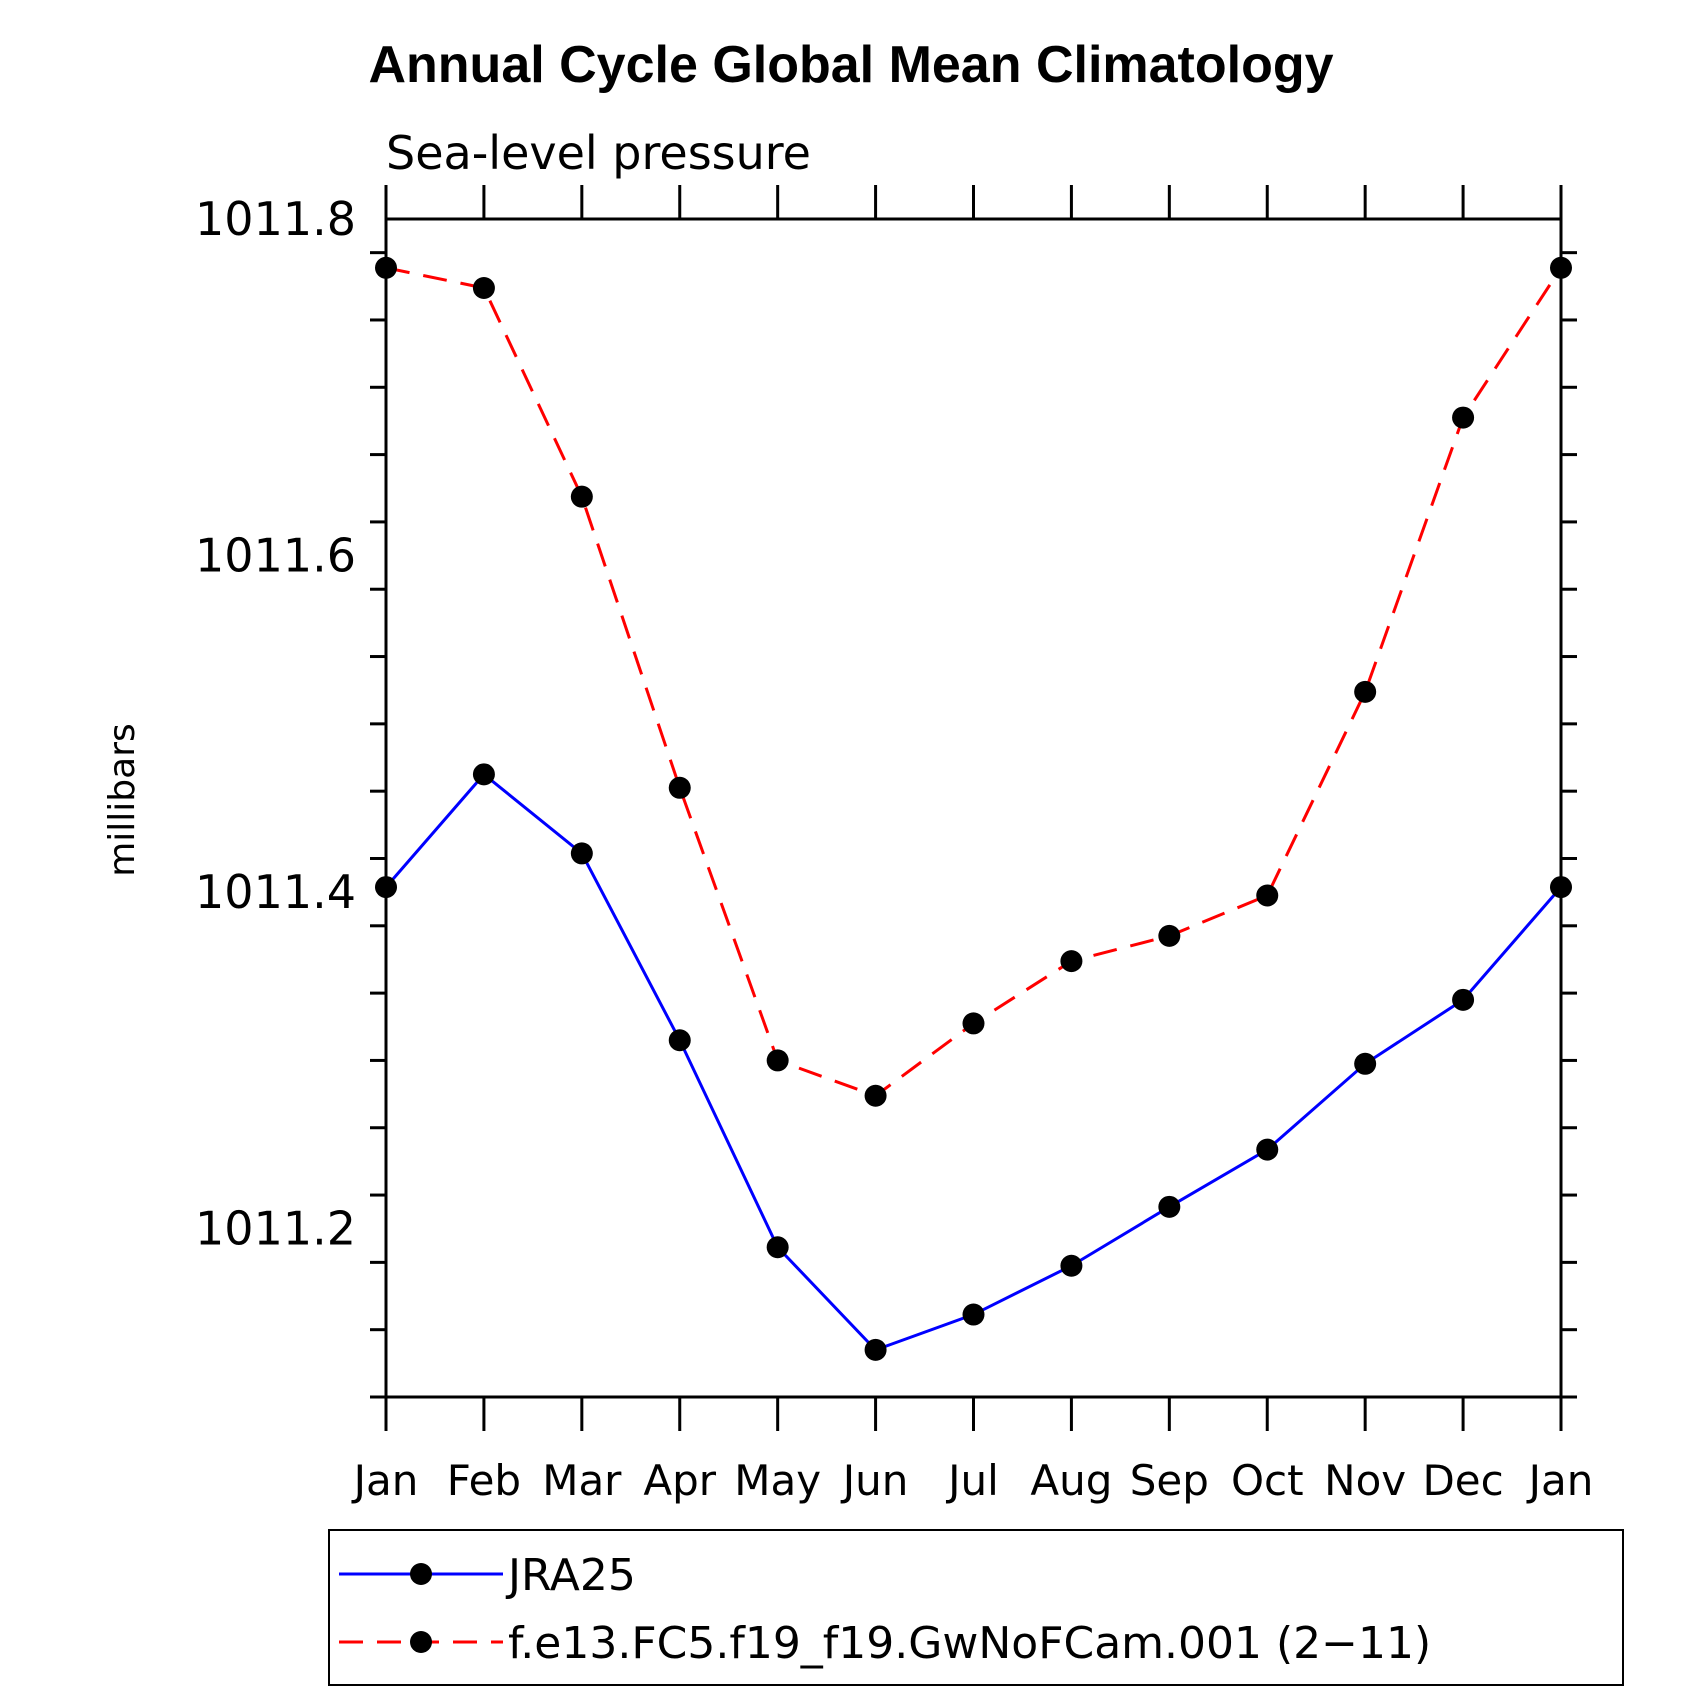 Image resolution: width=1702 pixels, height=1702 pixels. I want to click on legend-label: f.e13.FC5.f19_f19.GwNoFCam.001 (2−11), so click(969, 1643).